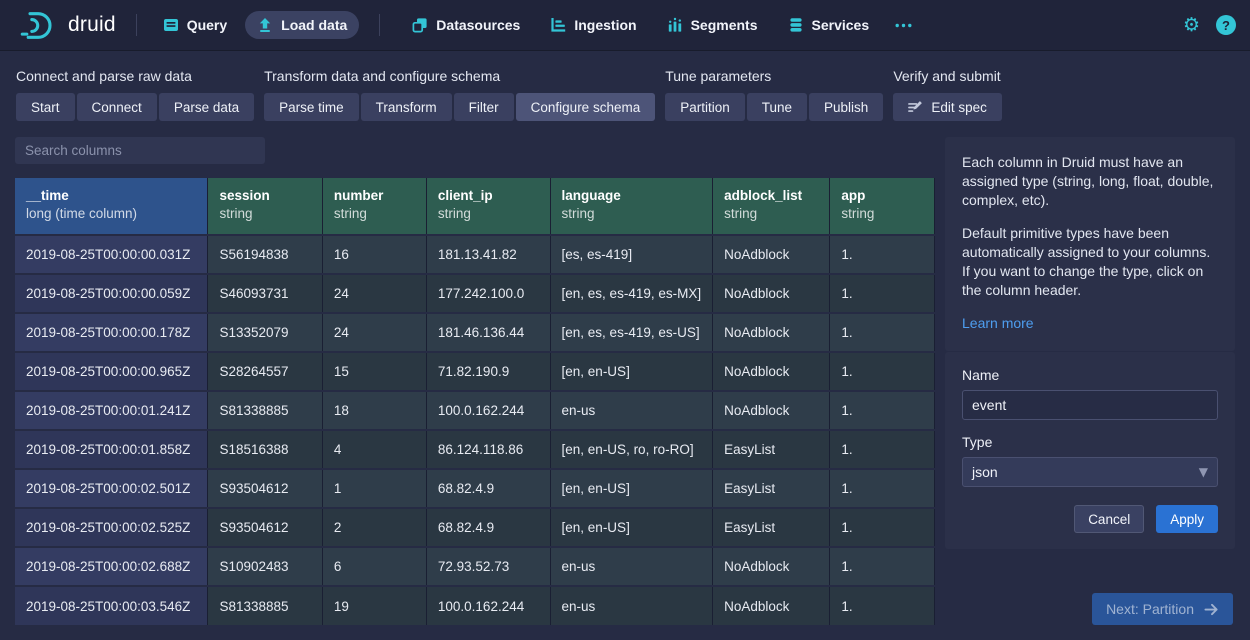 Image resolution: width=1250 pixels, height=640 pixels. Describe the element at coordinates (488, 566) in the screenshot. I see `table-cell: 72.93.52.73` at that location.